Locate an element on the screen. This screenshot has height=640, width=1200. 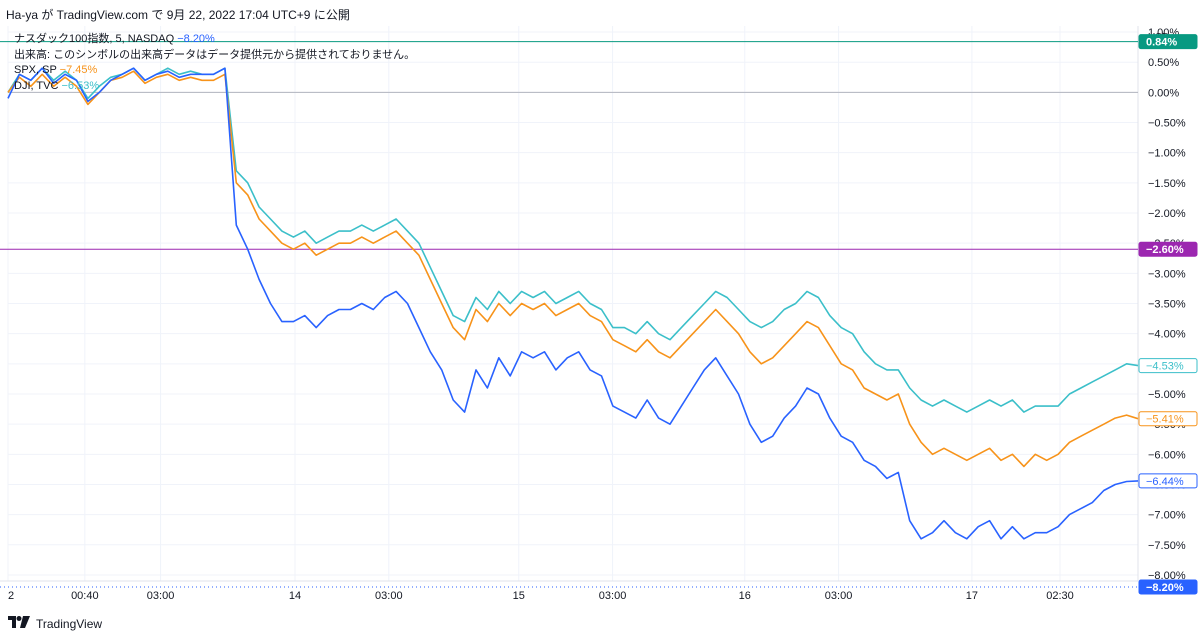
price-label-text: −6.44% is located at coordinates (1165, 482).